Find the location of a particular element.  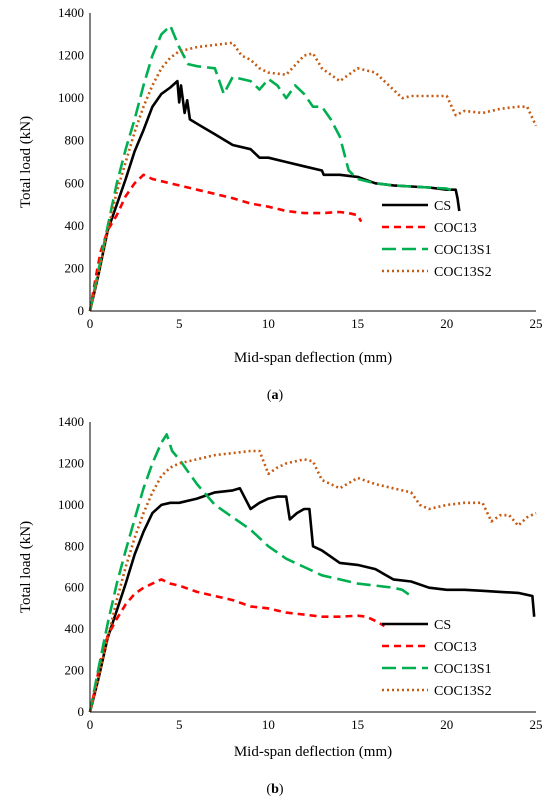

panel-caption: (b) is located at coordinates (274, 789).